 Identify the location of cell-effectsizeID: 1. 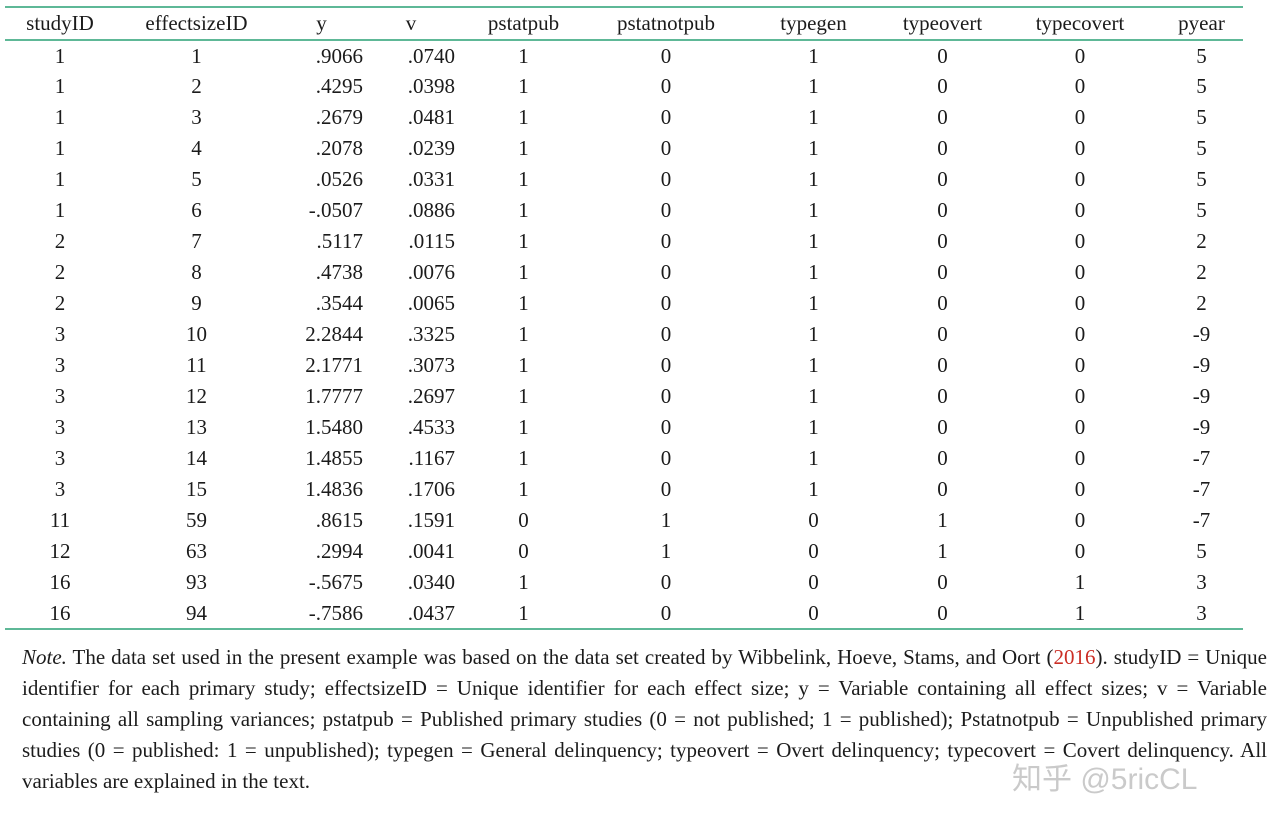
(196, 55).